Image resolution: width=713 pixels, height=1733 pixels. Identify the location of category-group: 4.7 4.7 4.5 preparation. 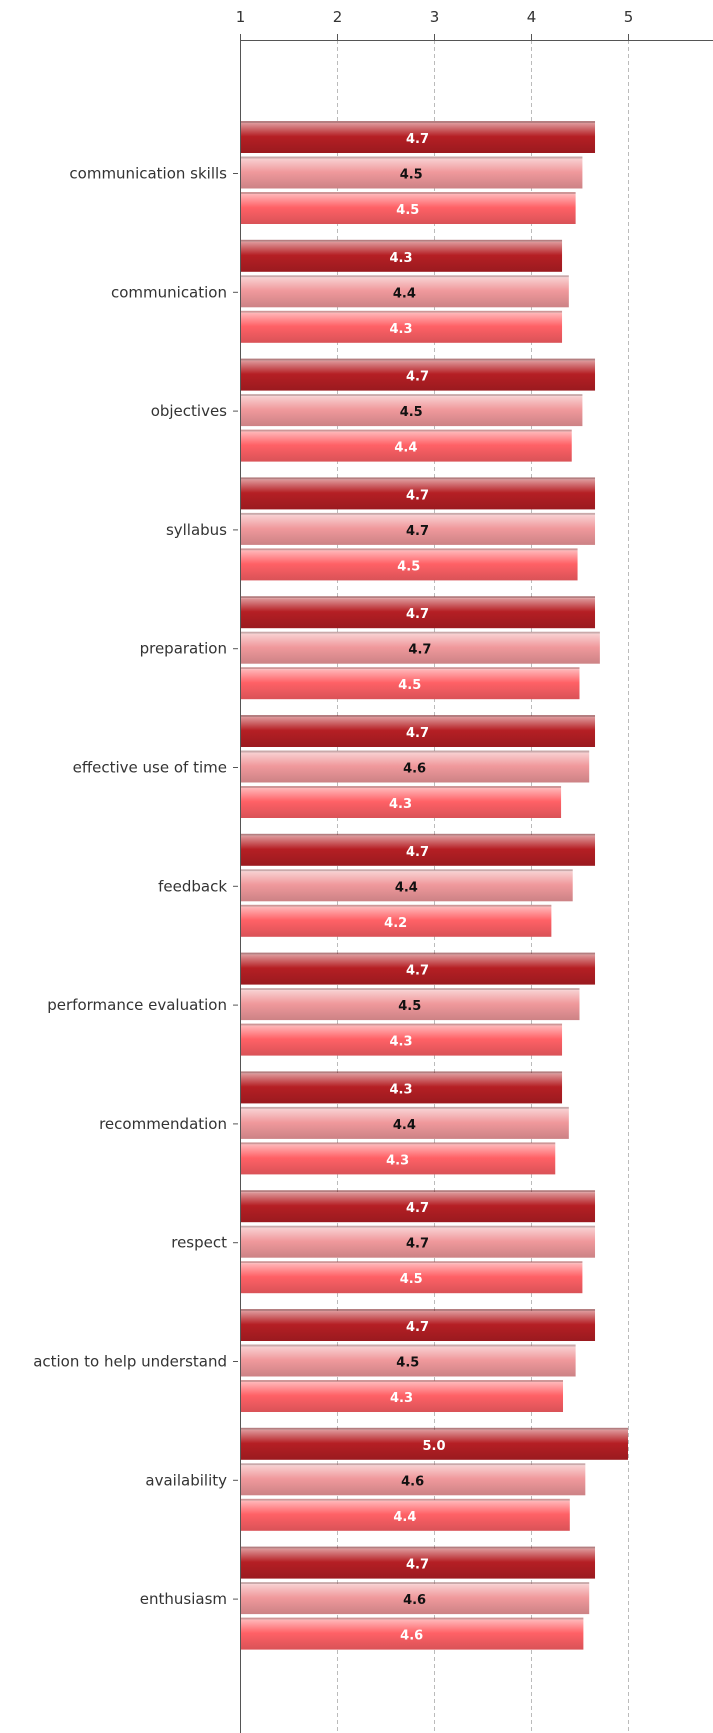
(370, 648).